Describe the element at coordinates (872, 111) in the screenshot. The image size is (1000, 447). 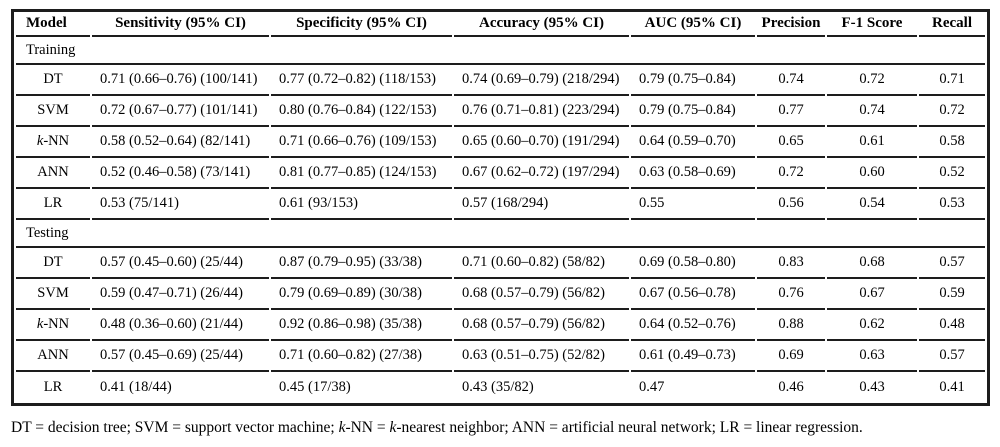
I see `cell-f1-score: 0.74` at that location.